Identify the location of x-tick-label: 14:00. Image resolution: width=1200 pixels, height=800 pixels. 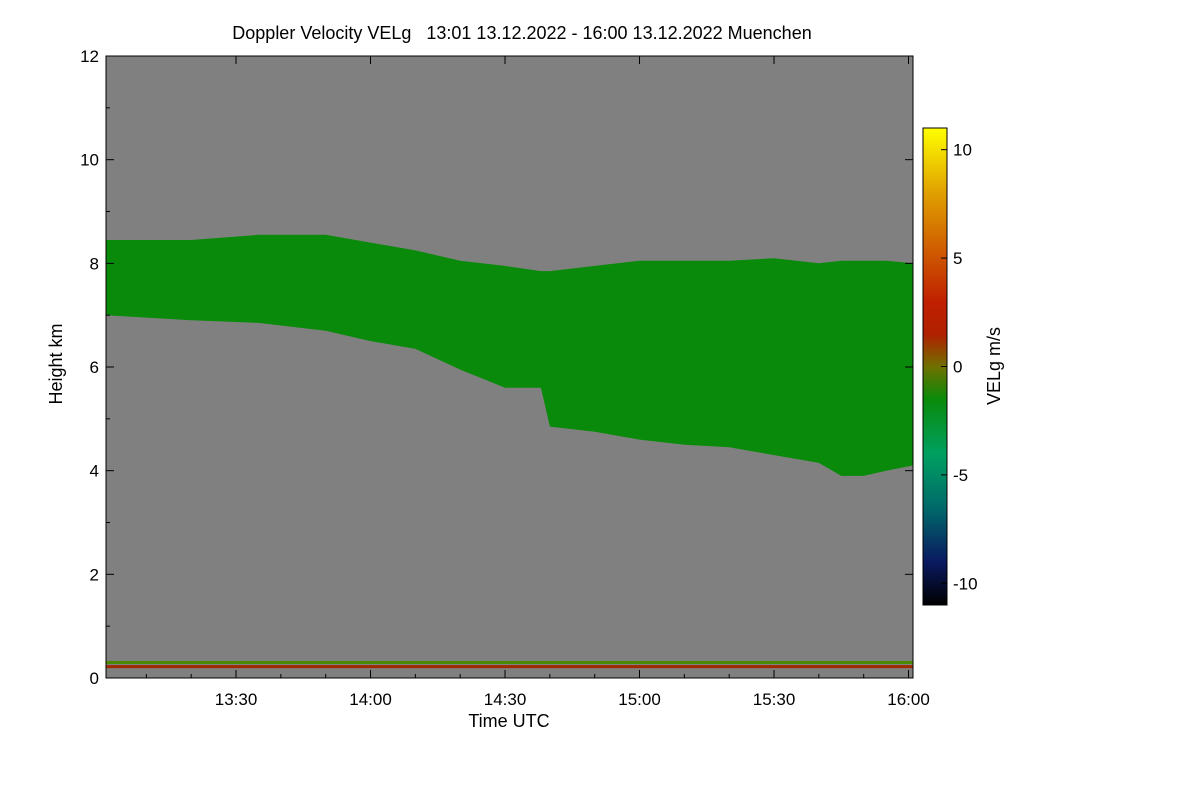
(370, 699).